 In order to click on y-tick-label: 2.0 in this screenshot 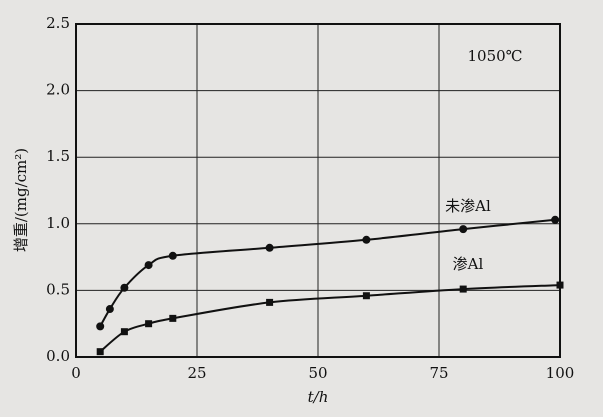, I will do `click(58, 90)`.